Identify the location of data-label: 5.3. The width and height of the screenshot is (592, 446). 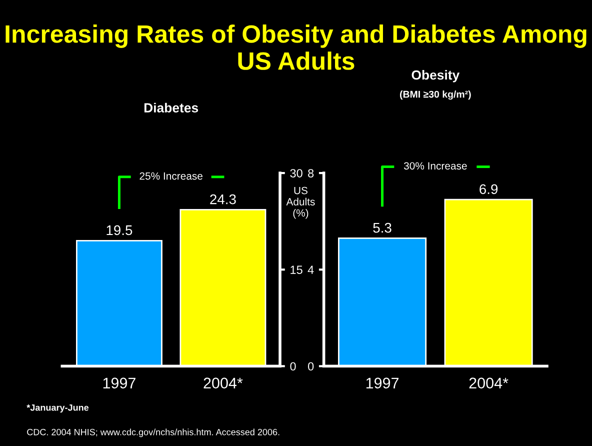
(382, 227).